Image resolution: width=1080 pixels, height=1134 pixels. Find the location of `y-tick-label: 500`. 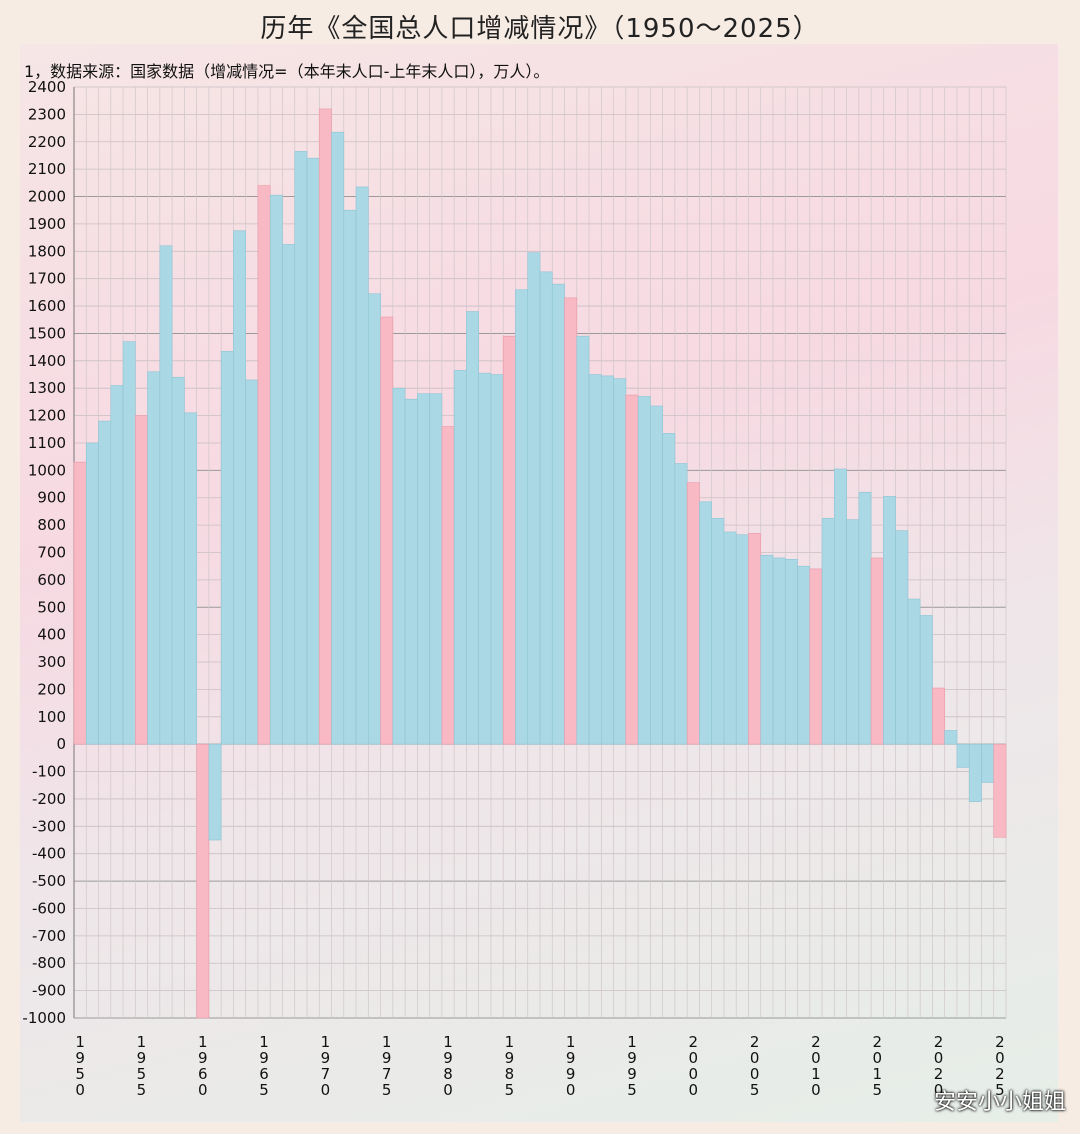

y-tick-label: 500 is located at coordinates (51, 607).